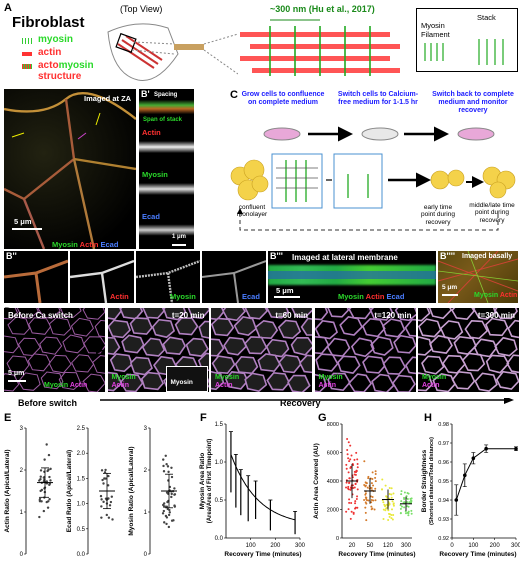 This screenshot has width=520, height=565. Describe the element at coordinates (11, 256) in the screenshot. I see `b2-letter: B''` at that location.